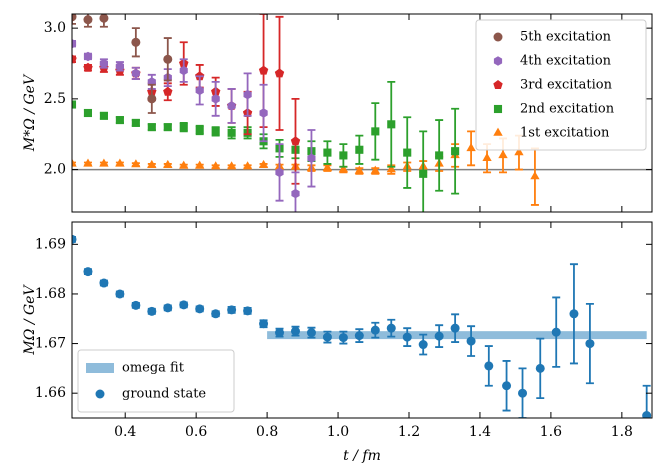 This screenshot has width=670, height=475. What do you see at coordinates (50, 393) in the screenshot?
I see `y-tick-label: 1.66` at bounding box center [50, 393].